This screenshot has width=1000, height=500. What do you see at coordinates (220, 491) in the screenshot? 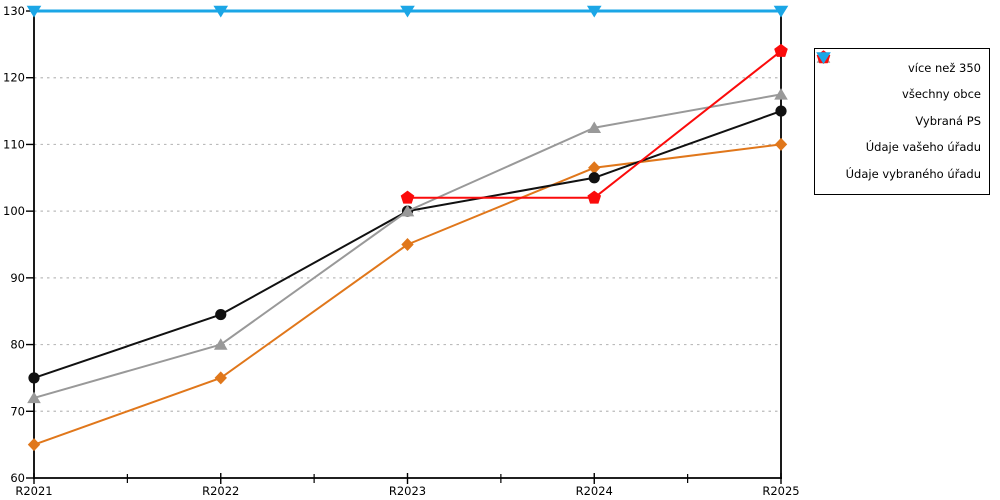
I see `x-axis-tick-label: R2022` at bounding box center [220, 491].